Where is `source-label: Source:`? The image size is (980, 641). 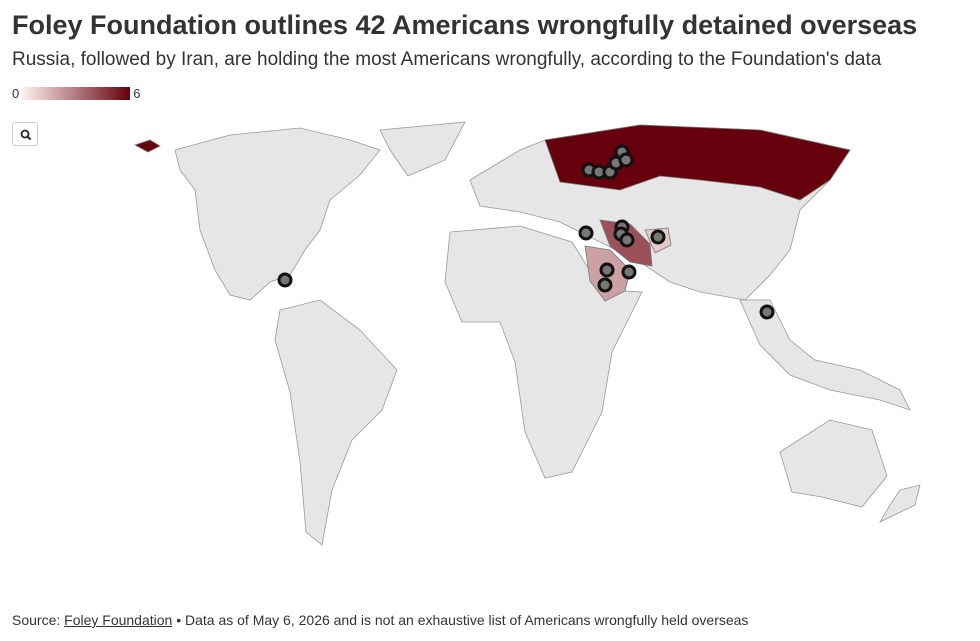 source-label: Source: is located at coordinates (36, 620).